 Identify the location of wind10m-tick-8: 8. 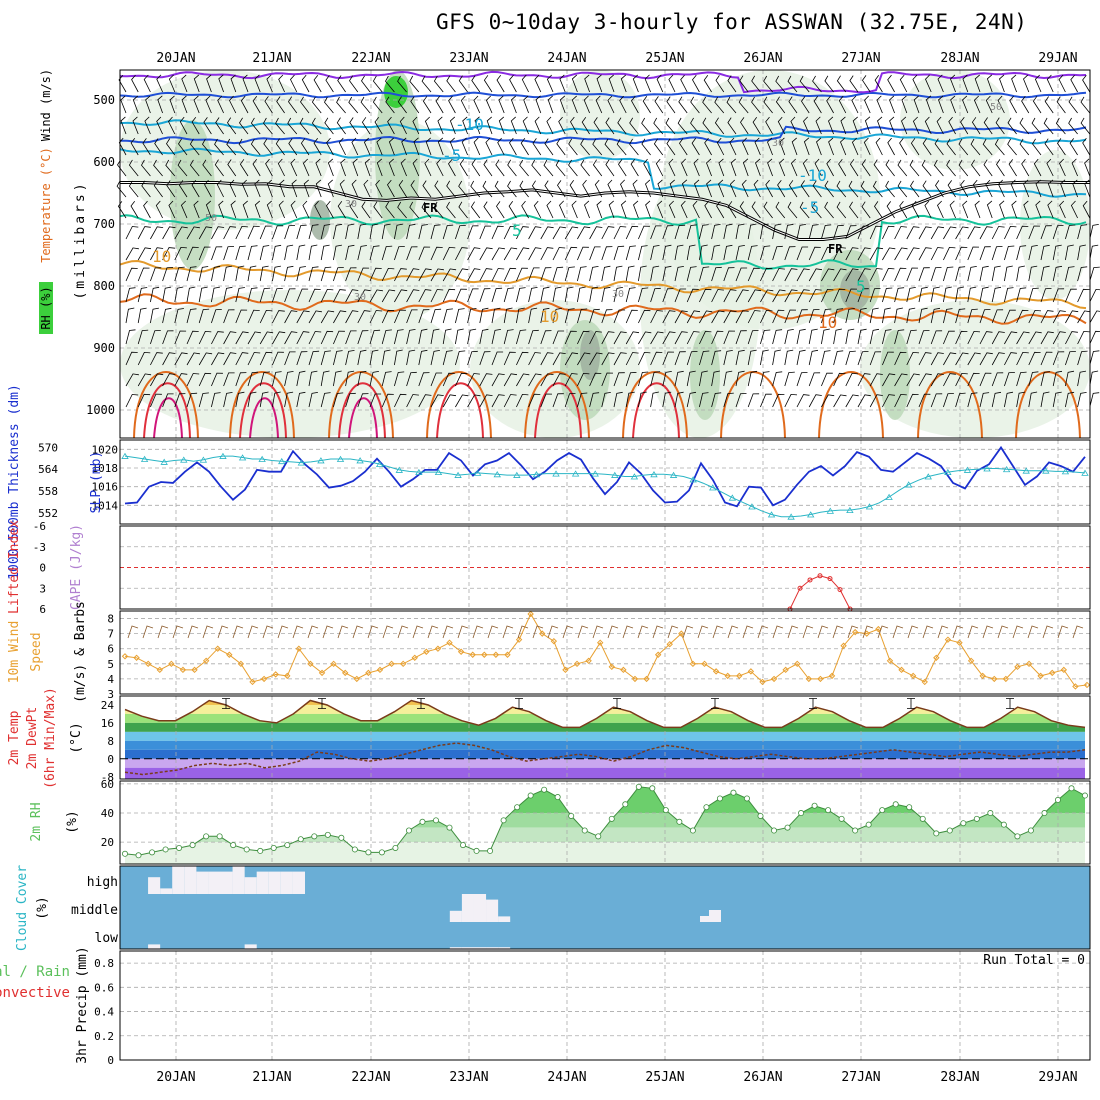
(110, 619).